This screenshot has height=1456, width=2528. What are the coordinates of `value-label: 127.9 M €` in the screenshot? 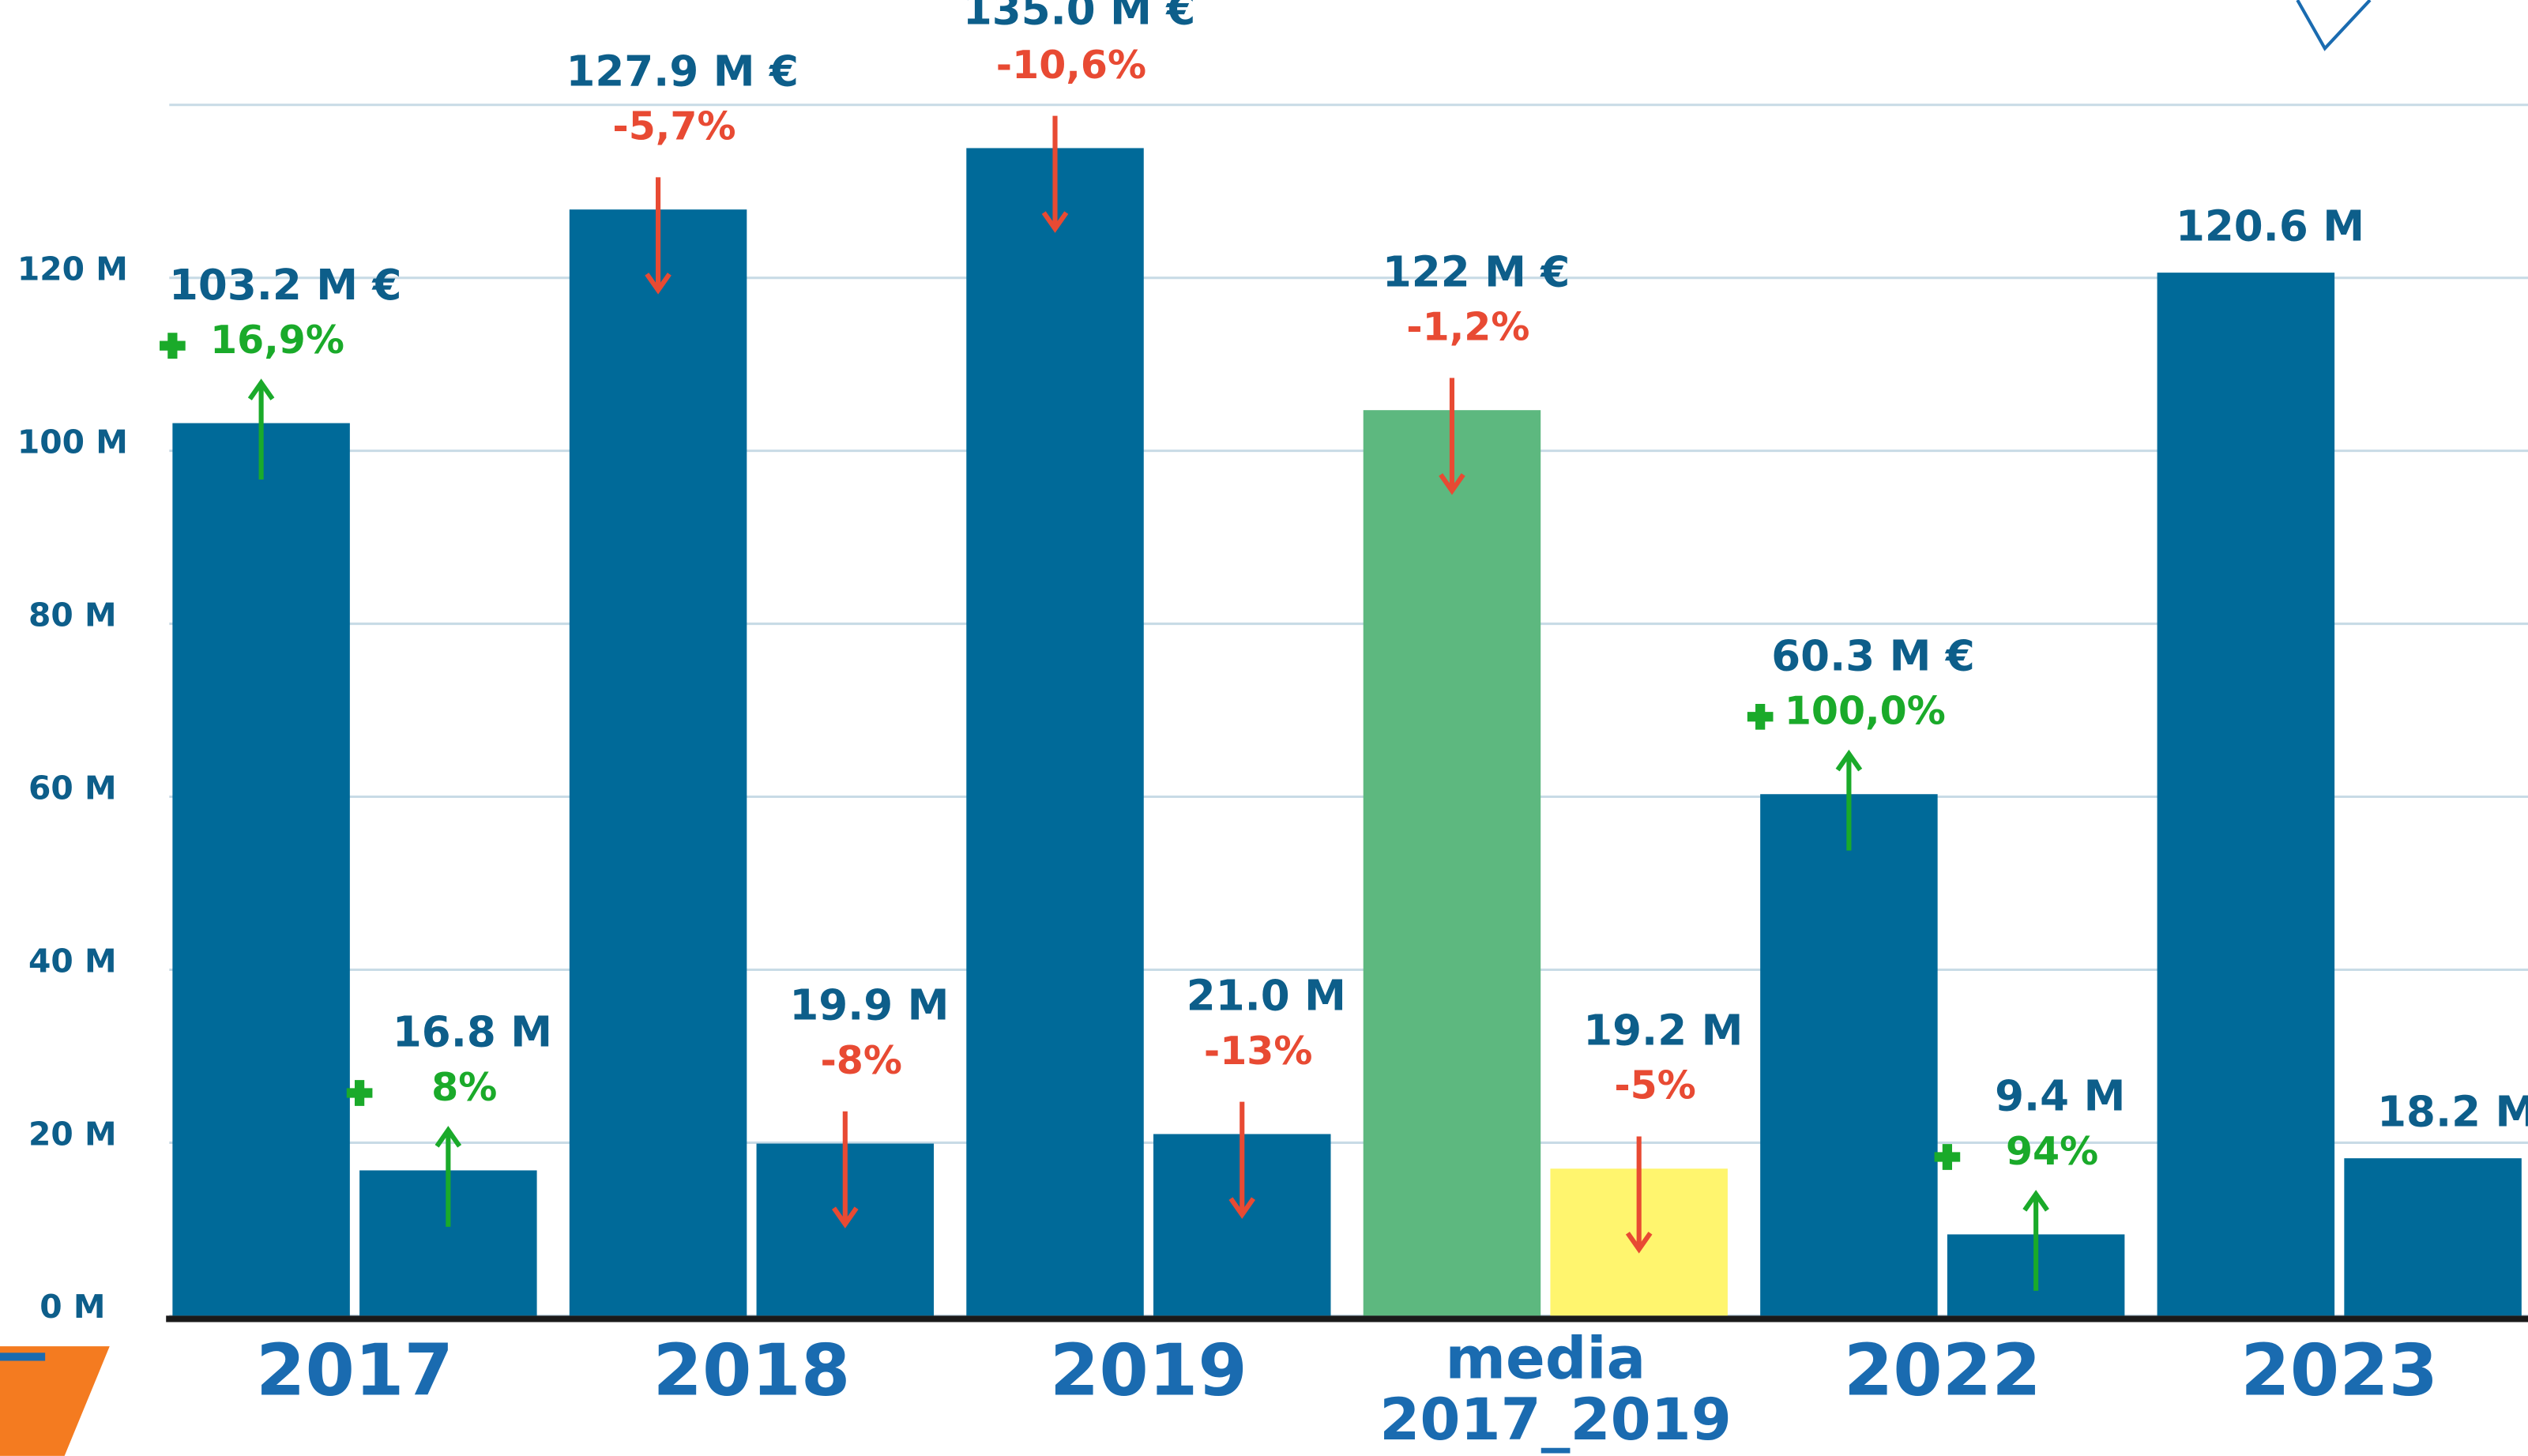 It's located at (682, 71).